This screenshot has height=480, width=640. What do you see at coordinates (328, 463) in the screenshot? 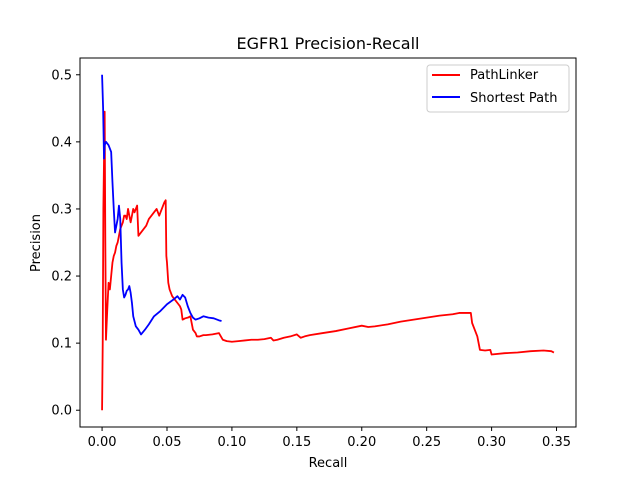
I see `x-axis-label: Recall` at bounding box center [328, 463].